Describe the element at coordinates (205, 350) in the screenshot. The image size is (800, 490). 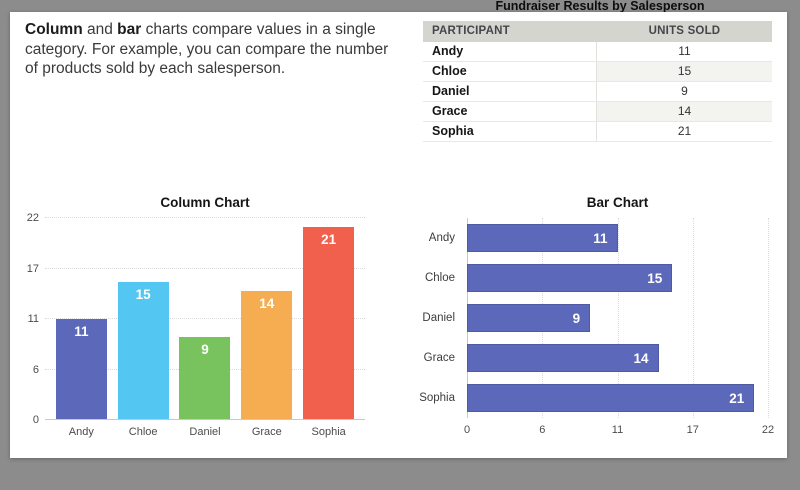
I see `column-bar-value-label: 9` at that location.